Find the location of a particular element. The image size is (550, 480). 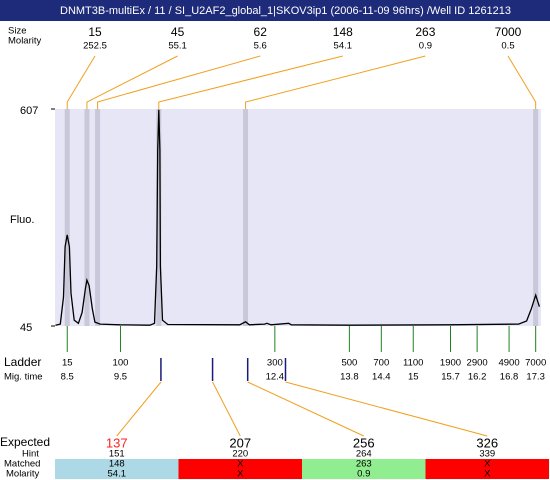

size-label: Size is located at coordinates (17, 31).